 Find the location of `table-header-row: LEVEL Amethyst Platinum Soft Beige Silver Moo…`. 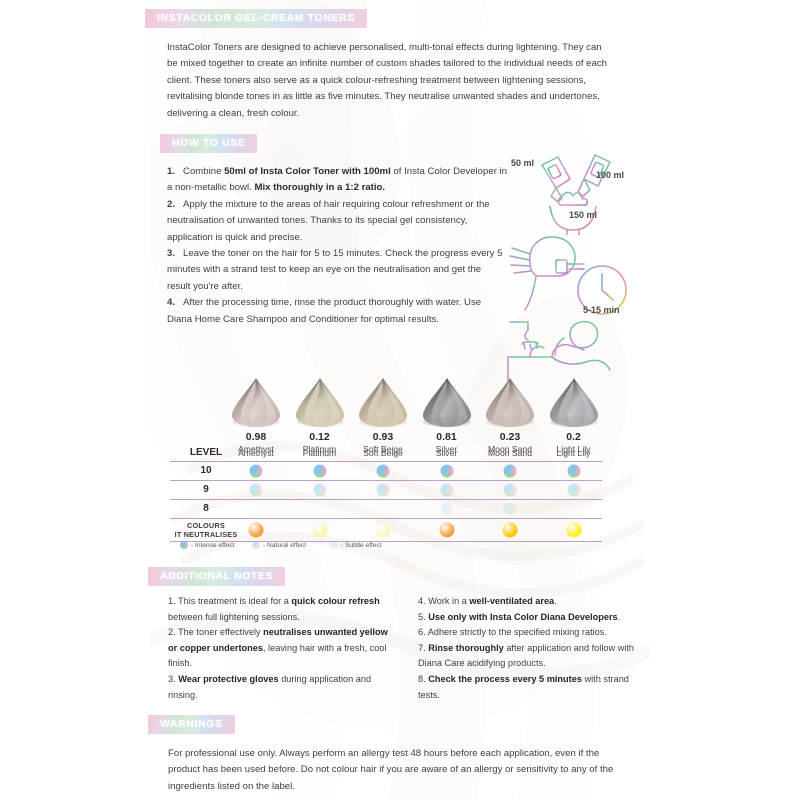

table-header-row: LEVEL Amethyst Platinum Soft Beige Silver Moo… is located at coordinates (386, 452).